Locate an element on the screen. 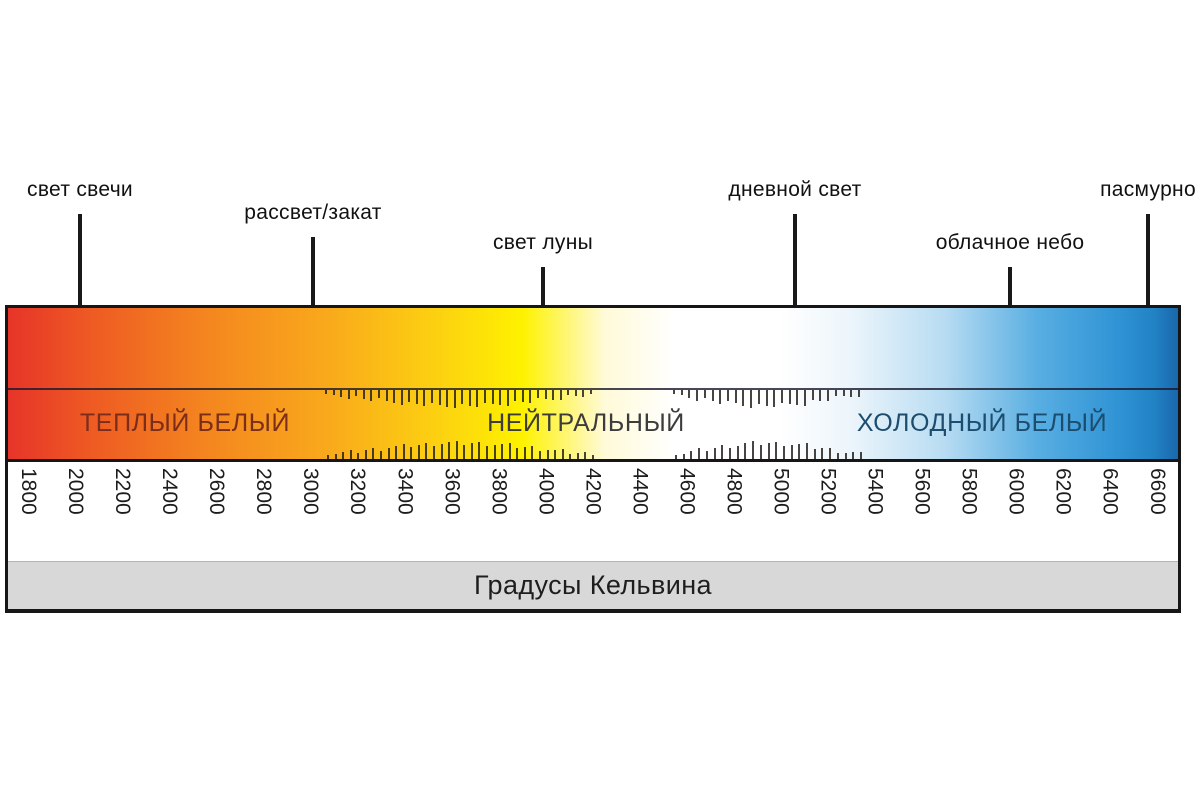  kelvin-tick-label: 5200 is located at coordinates (828, 491).